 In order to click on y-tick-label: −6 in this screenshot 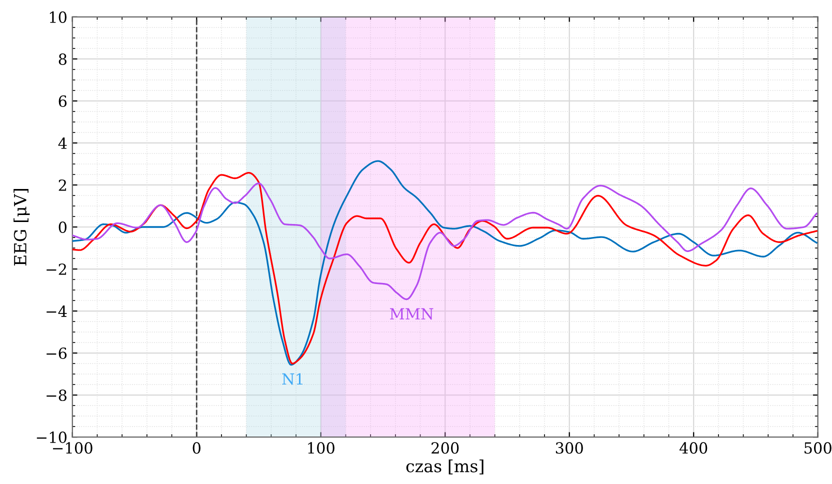, I will do `click(56, 353)`.